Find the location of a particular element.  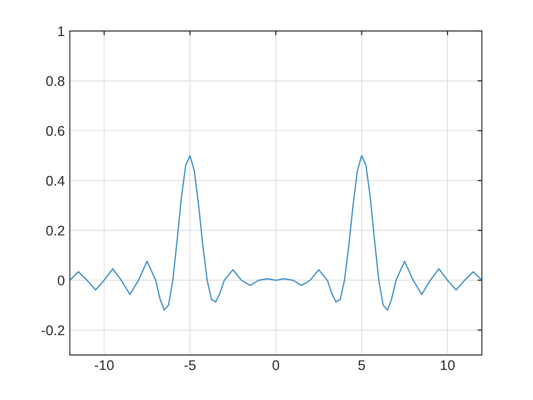

y-tick-label: -0.2 is located at coordinates (53, 330).